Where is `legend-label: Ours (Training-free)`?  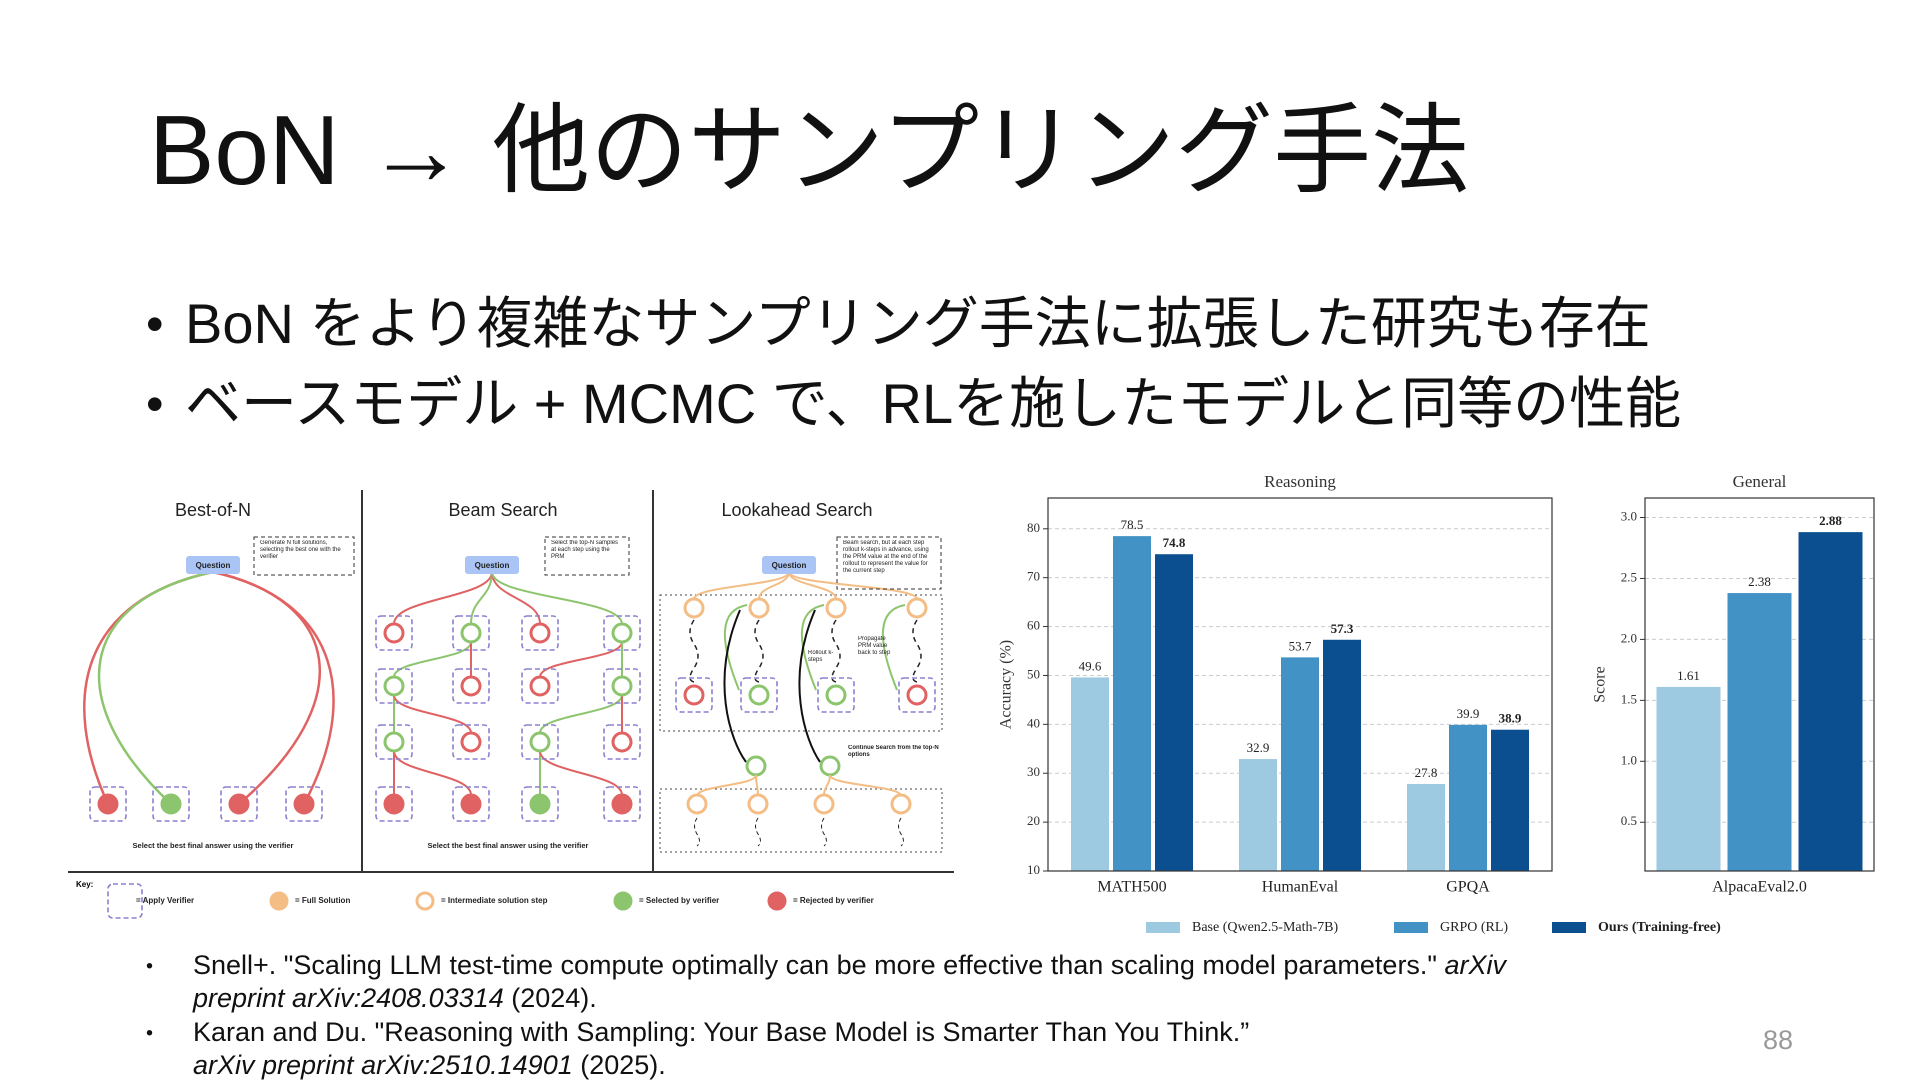
legend-label: Ours (Training-free) is located at coordinates (1659, 927).